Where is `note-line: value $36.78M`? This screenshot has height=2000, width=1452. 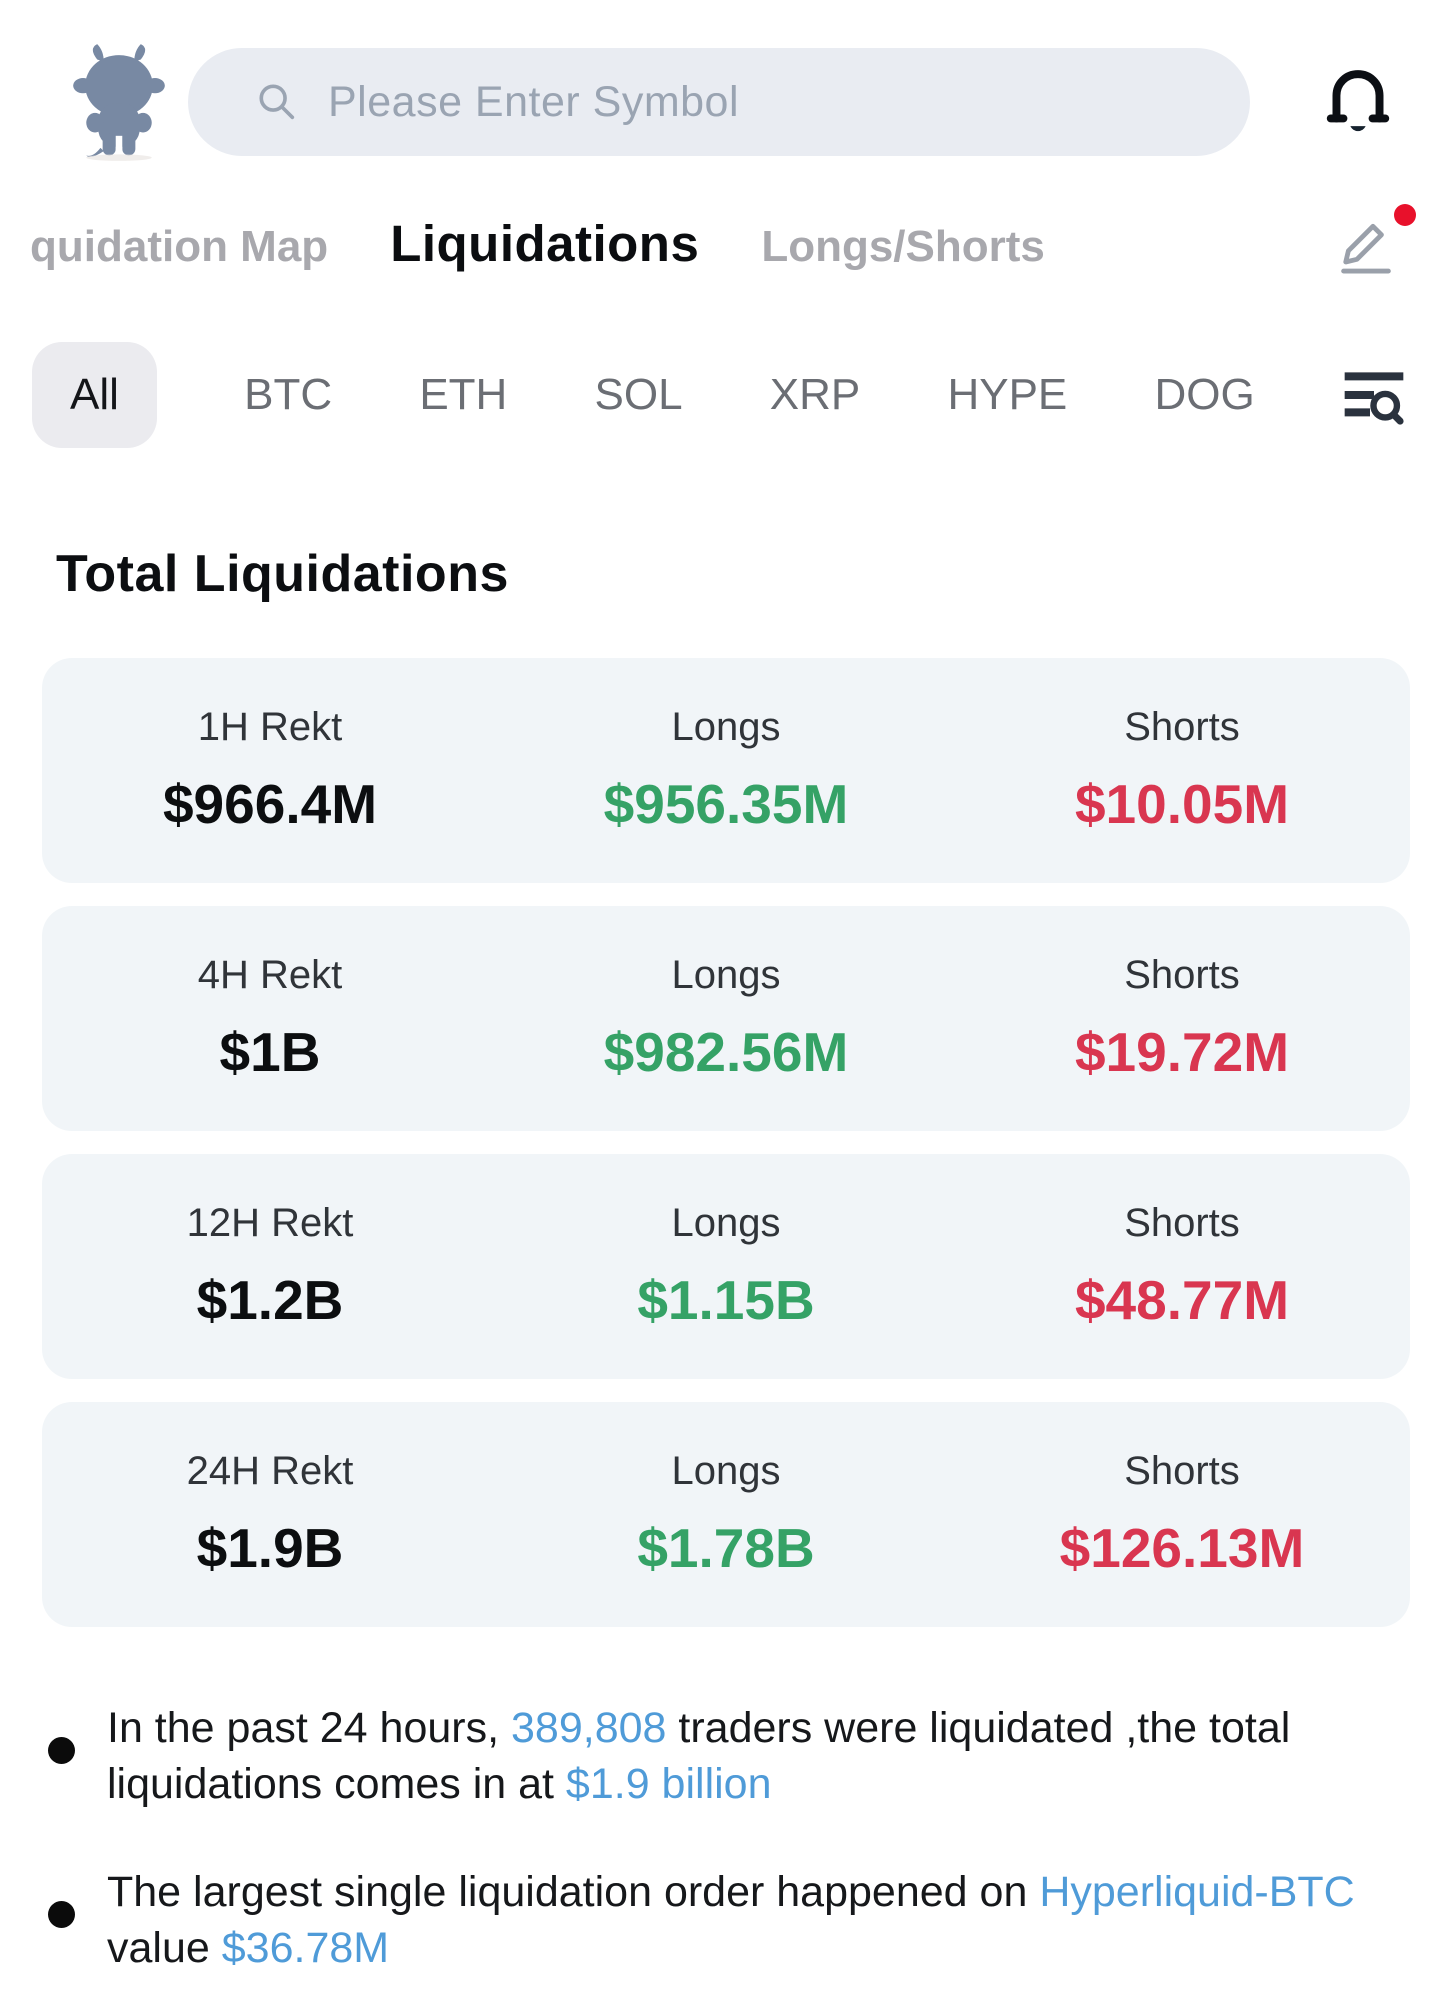 note-line: value $36.78M is located at coordinates (248, 1947).